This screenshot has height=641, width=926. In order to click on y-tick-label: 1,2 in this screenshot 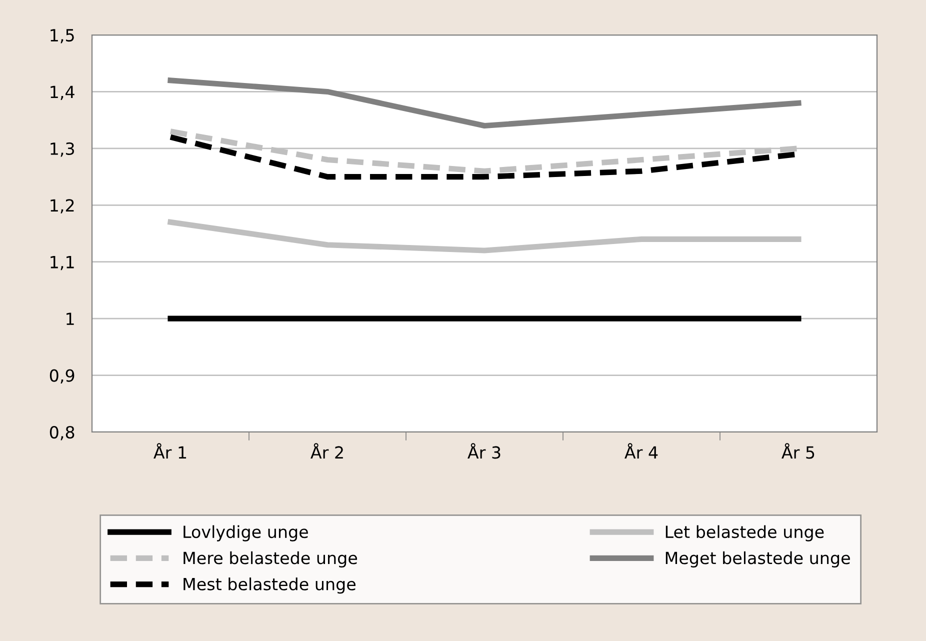, I will do `click(62, 206)`.